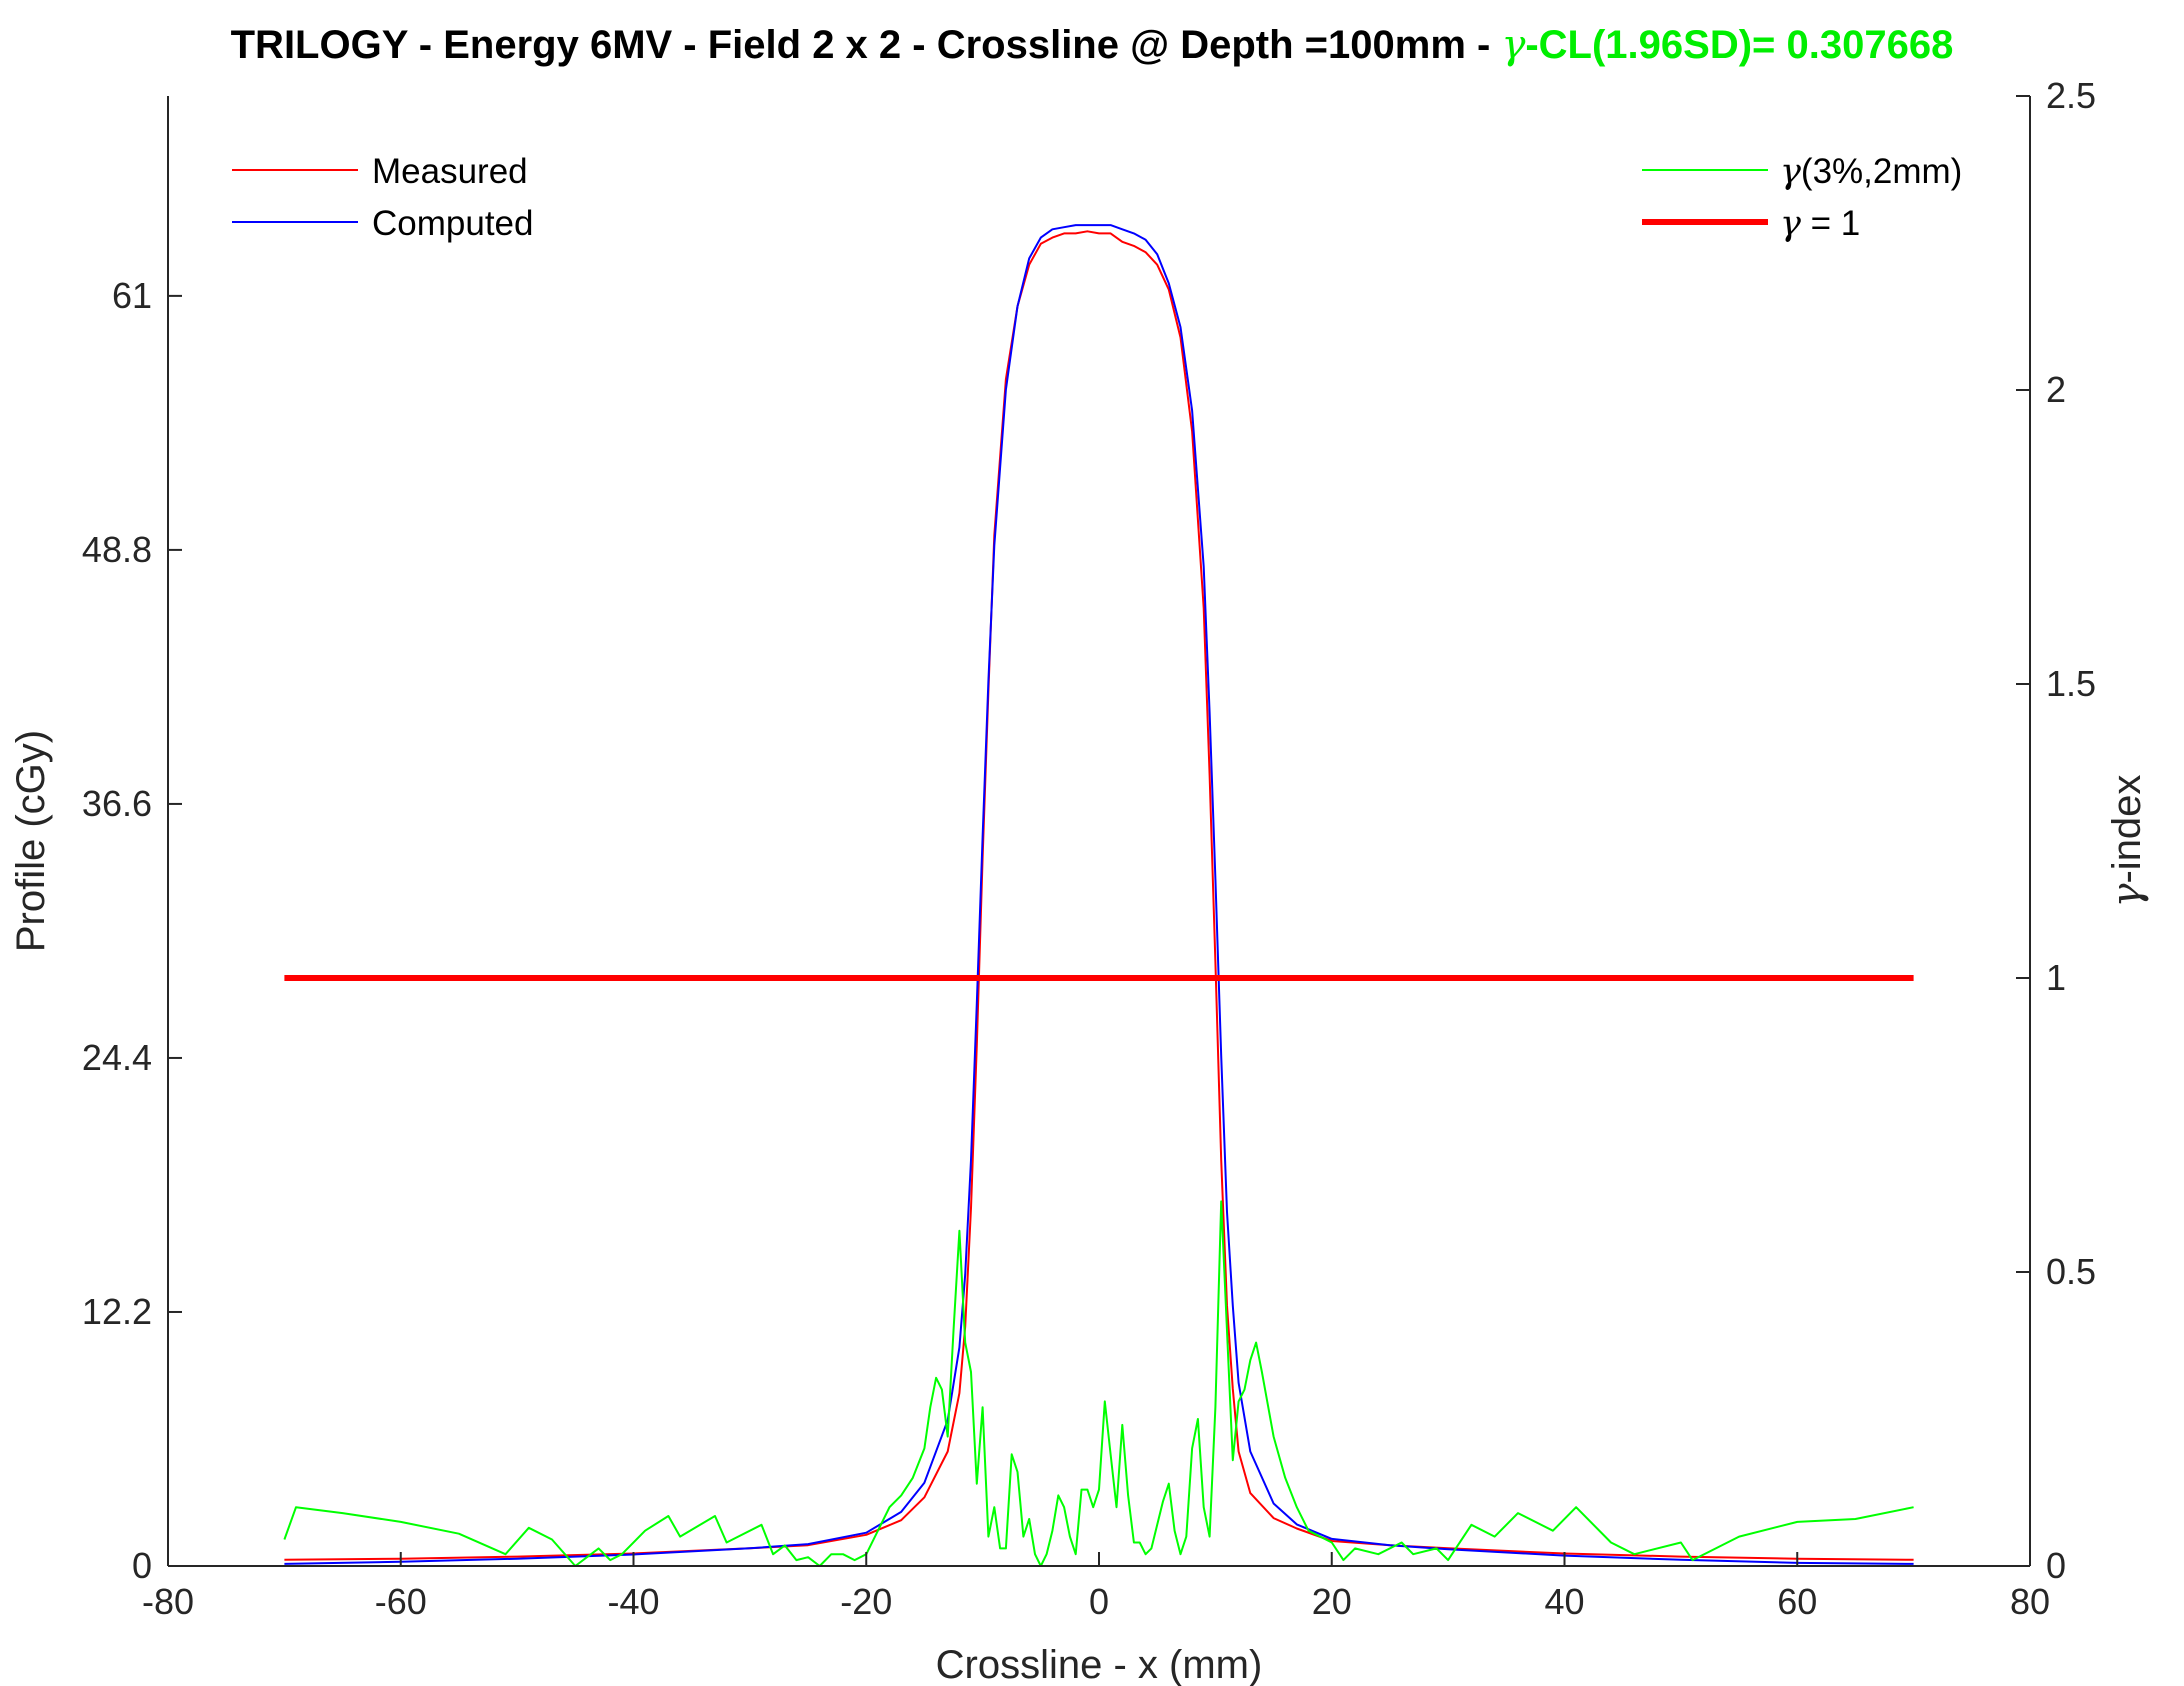 The height and width of the screenshot is (1686, 2184). Describe the element at coordinates (1513, 45) in the screenshot. I see `chart-title-gamma-symbol: γ` at that location.